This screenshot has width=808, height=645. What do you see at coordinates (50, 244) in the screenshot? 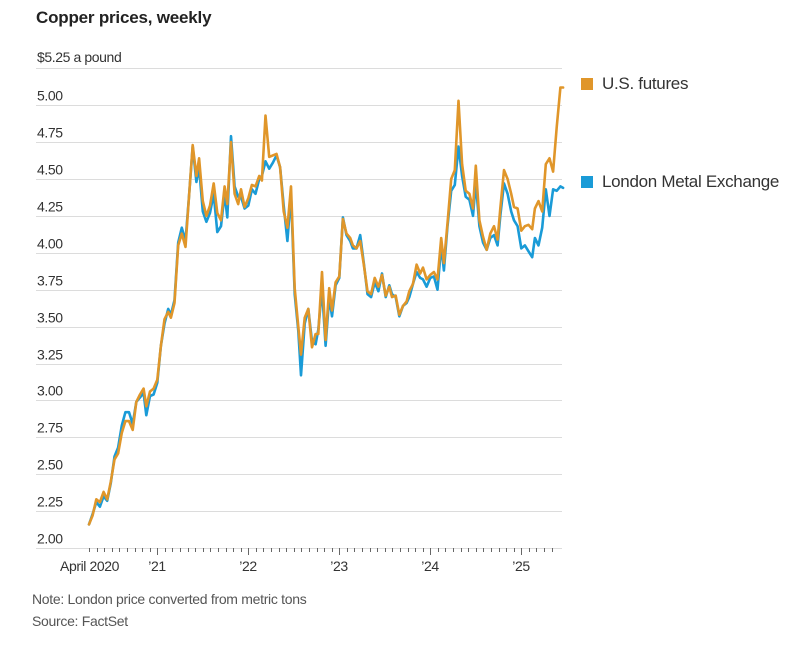
I see `y-tick-label: 4.00` at bounding box center [50, 244].